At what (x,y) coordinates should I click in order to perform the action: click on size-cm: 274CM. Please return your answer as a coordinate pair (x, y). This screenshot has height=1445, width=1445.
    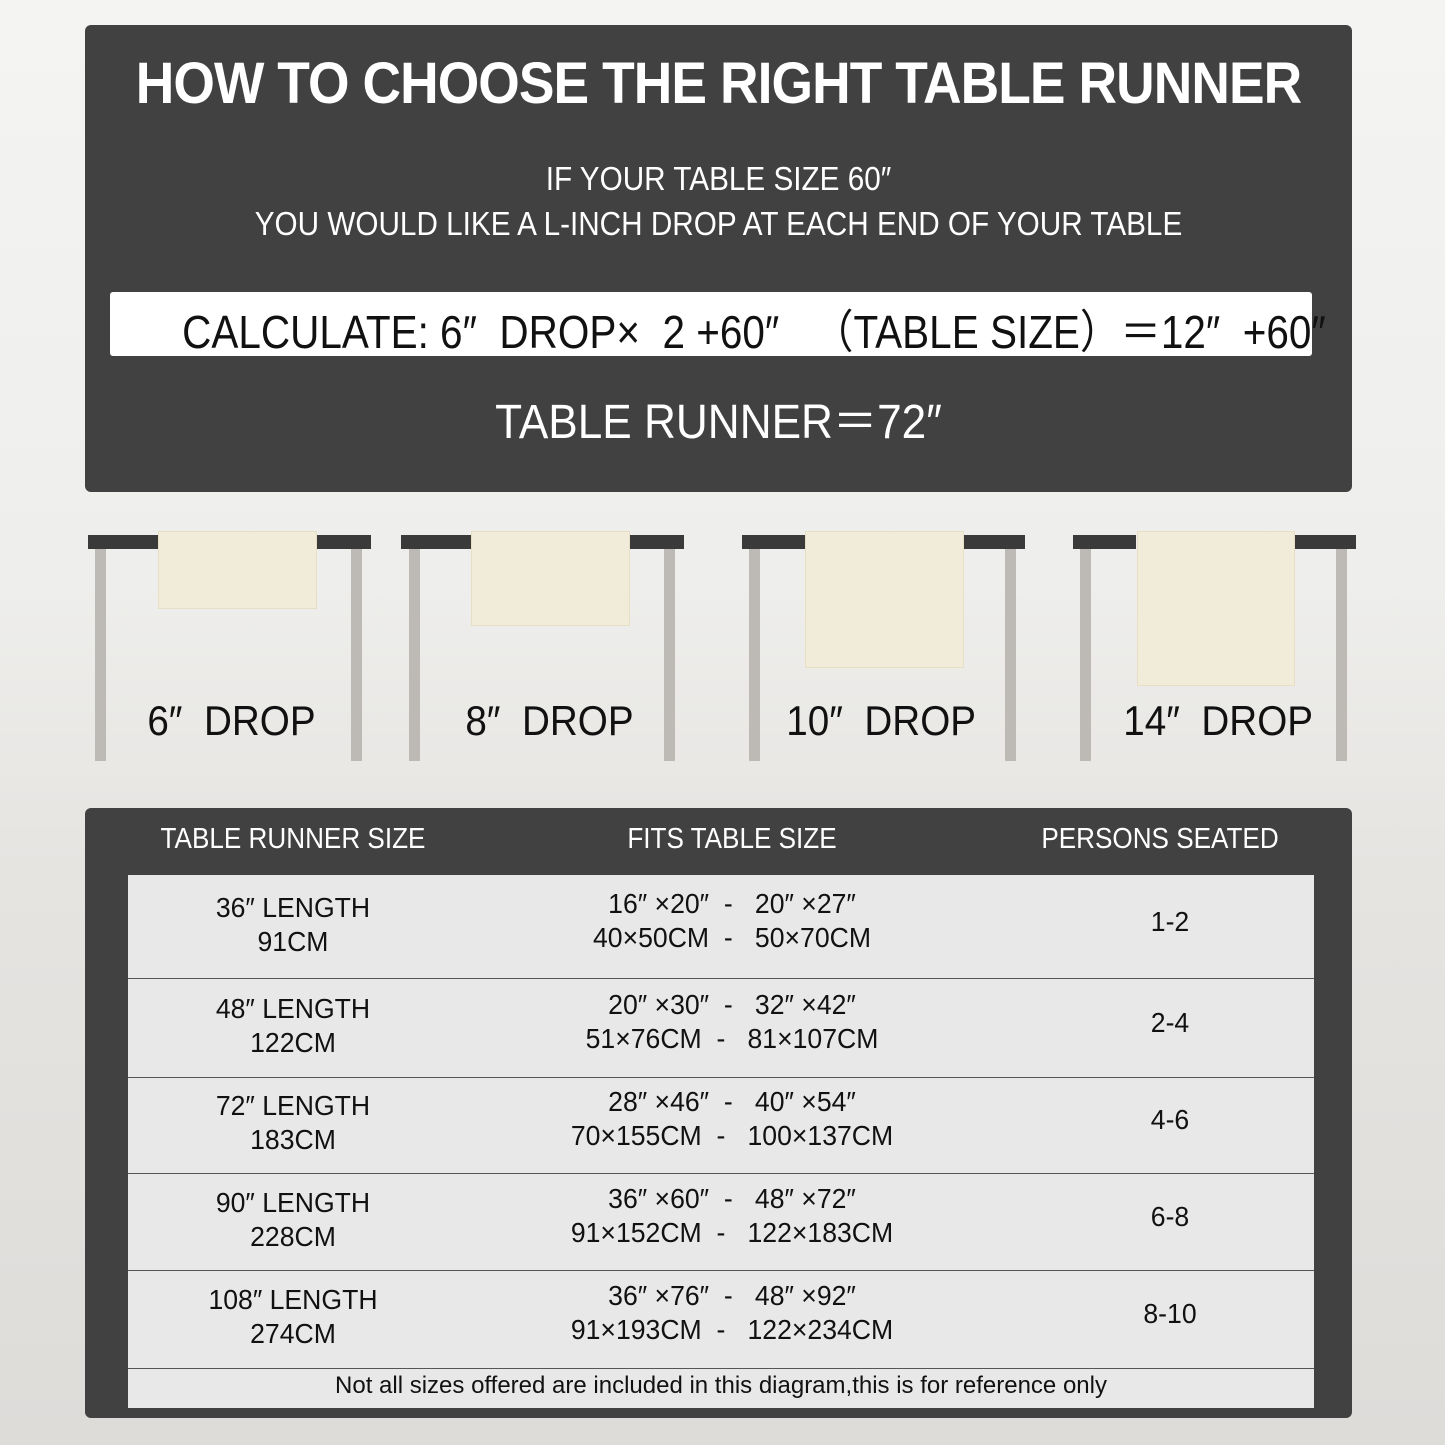
    Looking at the image, I should click on (293, 1333).